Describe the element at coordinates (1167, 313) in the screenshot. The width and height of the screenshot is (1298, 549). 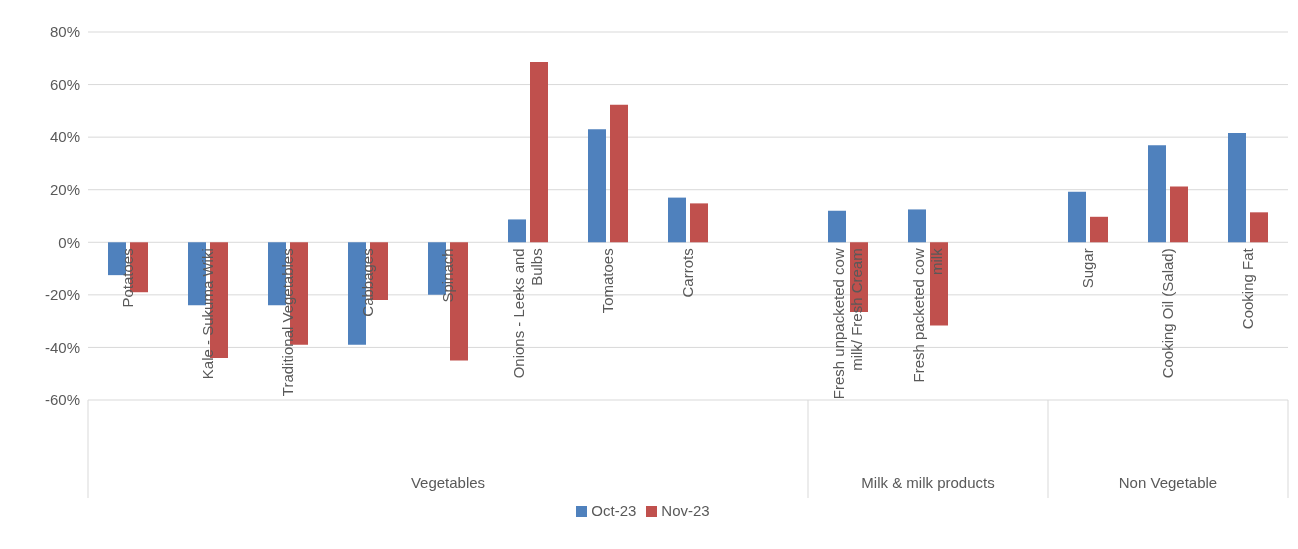
I see `x-tick-label: Cooking Oil (Salad)` at that location.